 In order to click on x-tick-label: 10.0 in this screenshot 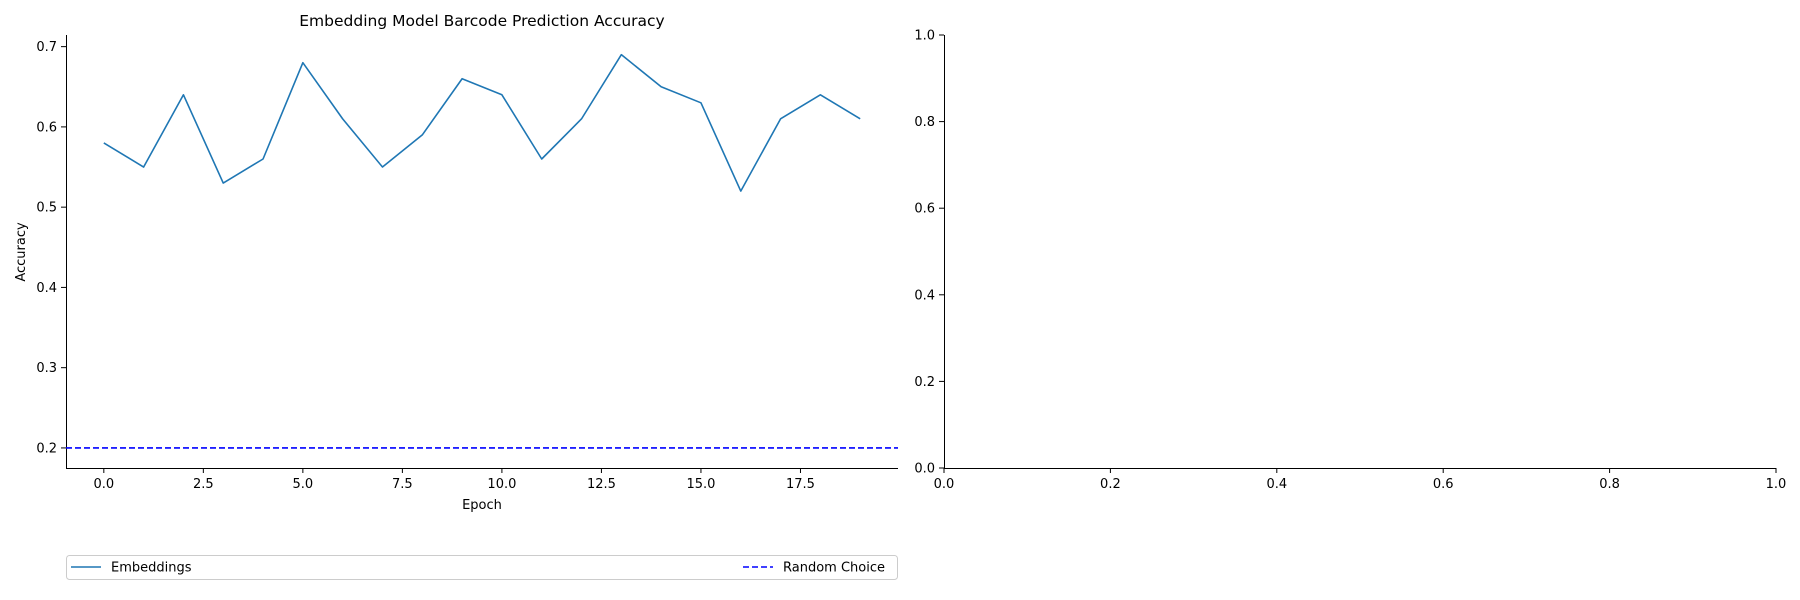, I will do `click(501, 484)`.